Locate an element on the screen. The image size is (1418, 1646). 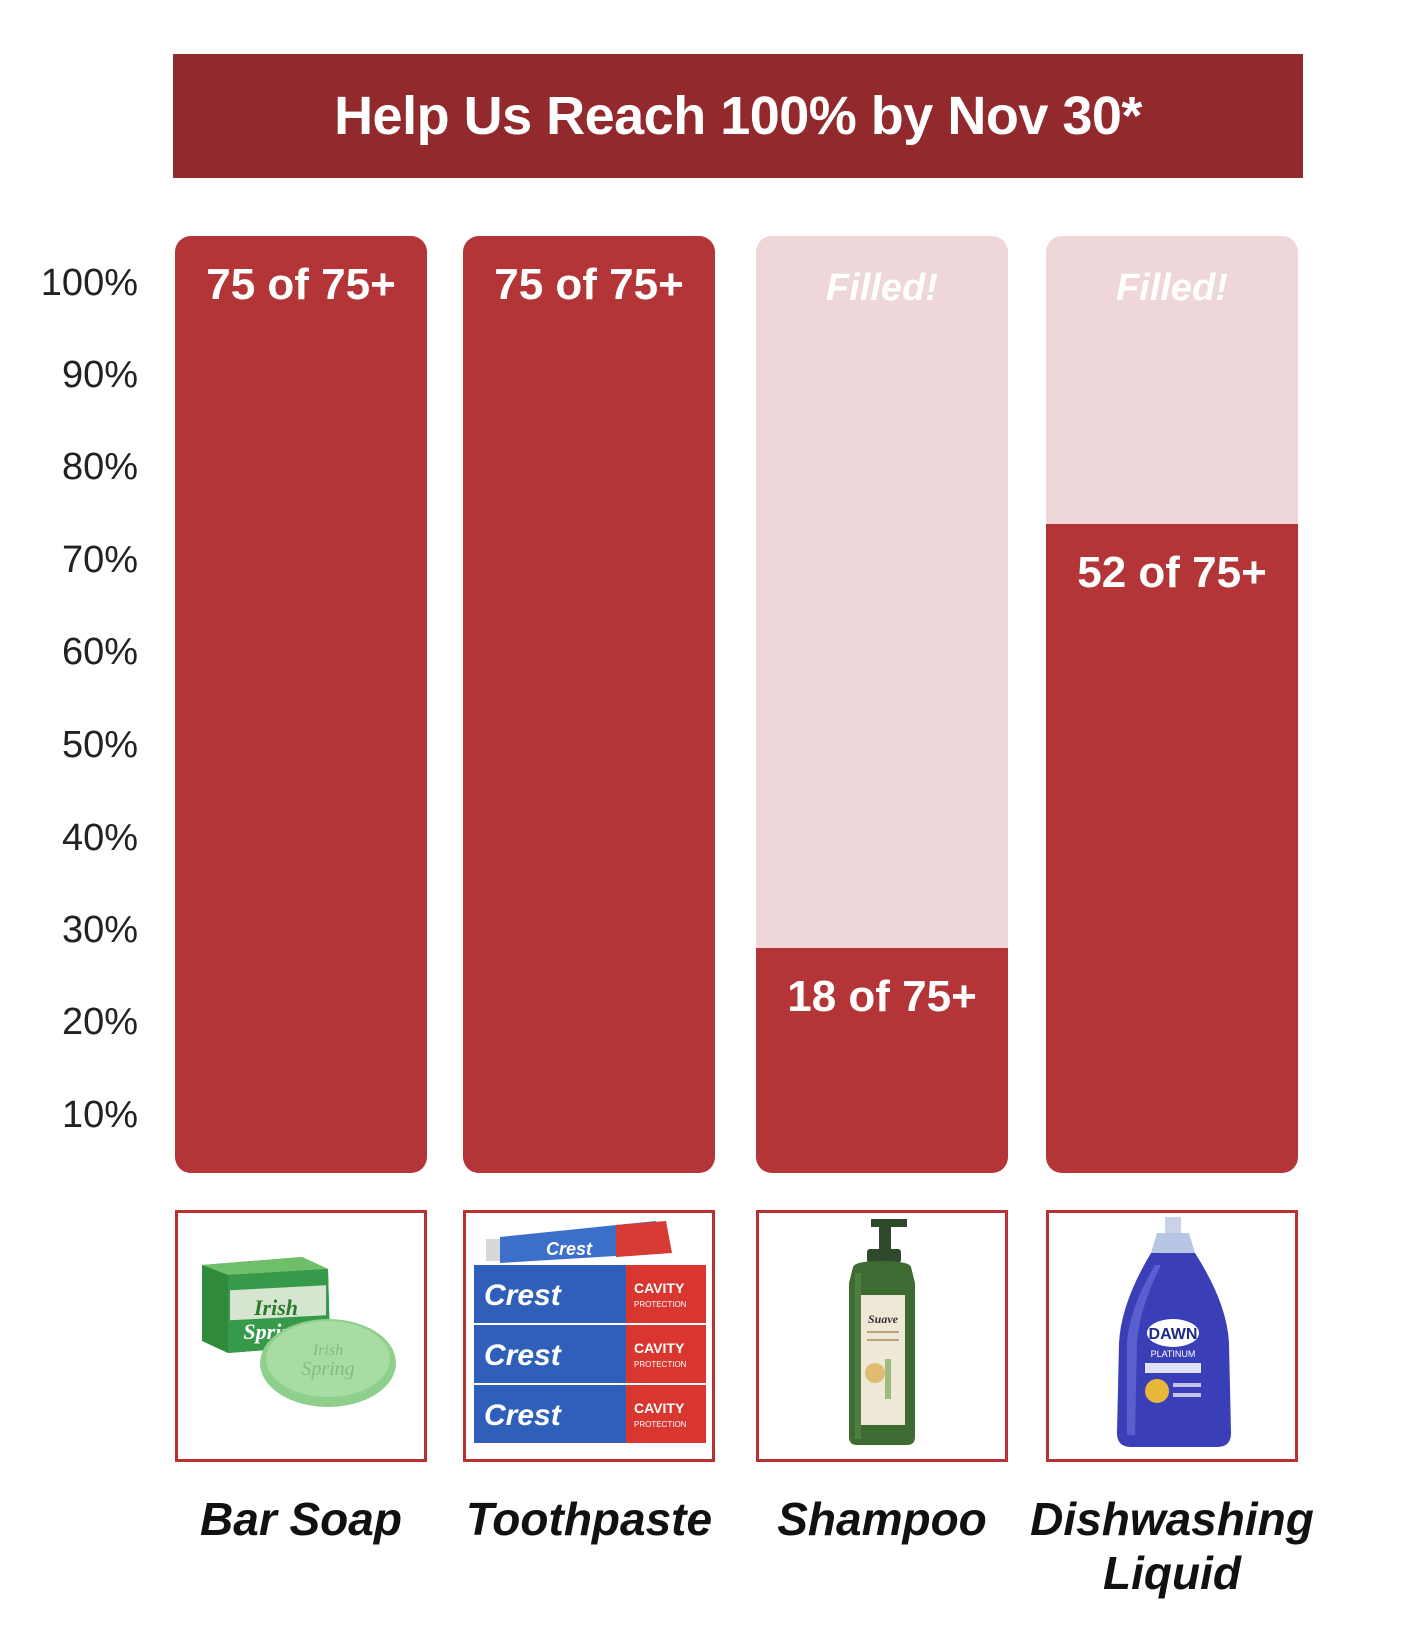
bar-track-bar-soap: 75 of 75+ is located at coordinates (301, 704).